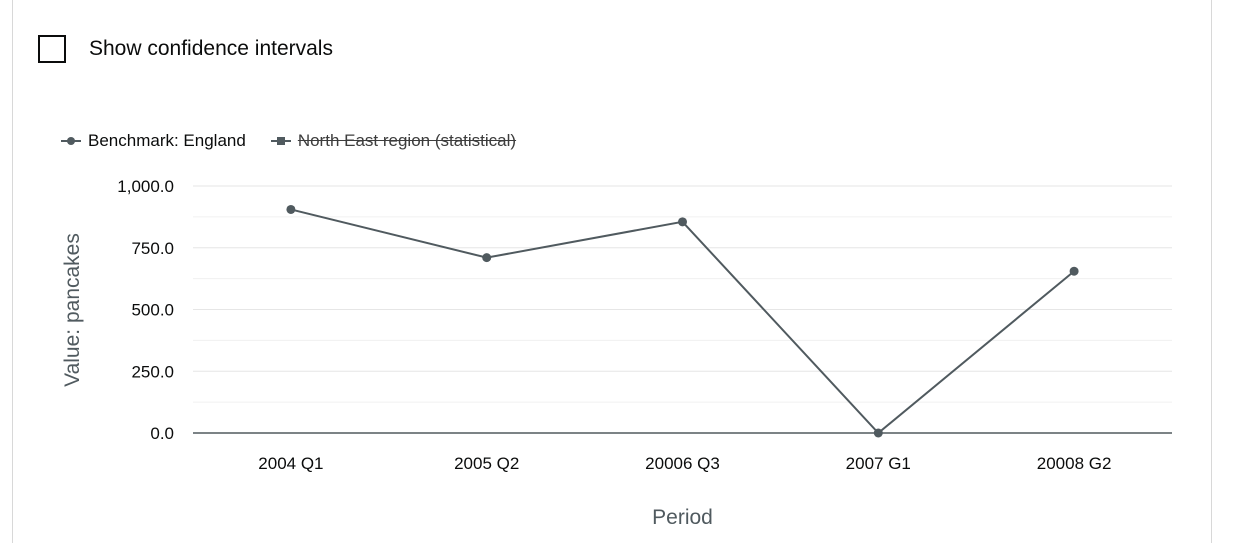 This screenshot has height=543, width=1245. I want to click on x-tick-label: 2004 Q1, so click(290, 463).